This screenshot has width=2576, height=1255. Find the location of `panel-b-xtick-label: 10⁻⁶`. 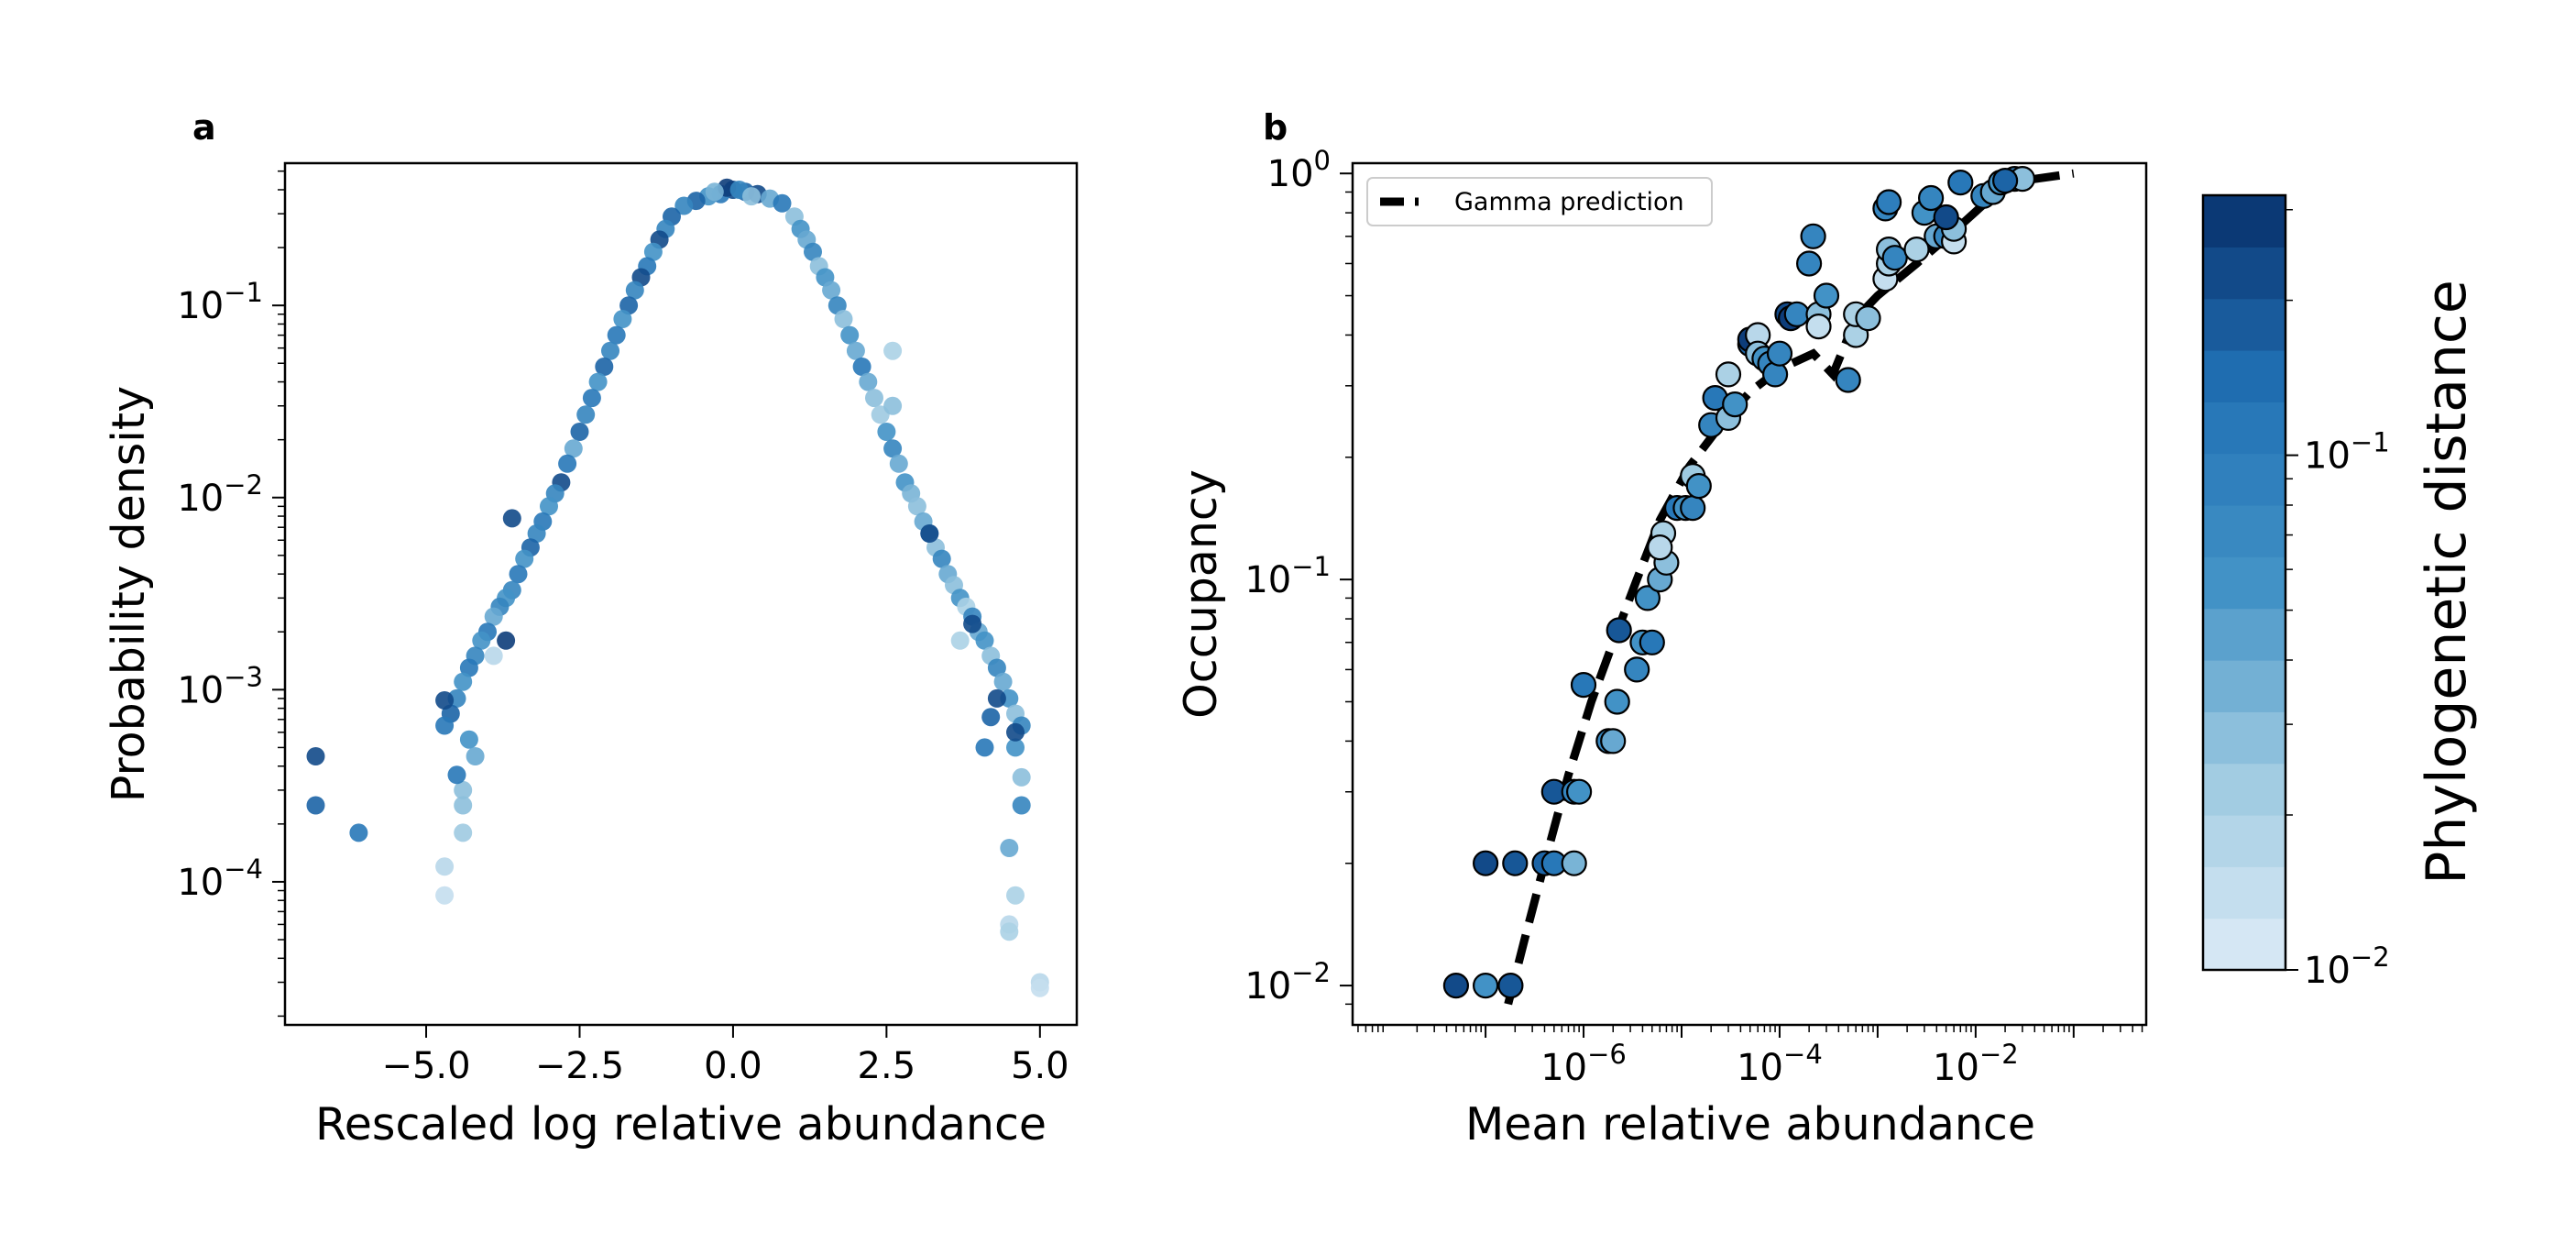

panel-b-xtick-label: 10⁻⁶ is located at coordinates (1583, 1064).